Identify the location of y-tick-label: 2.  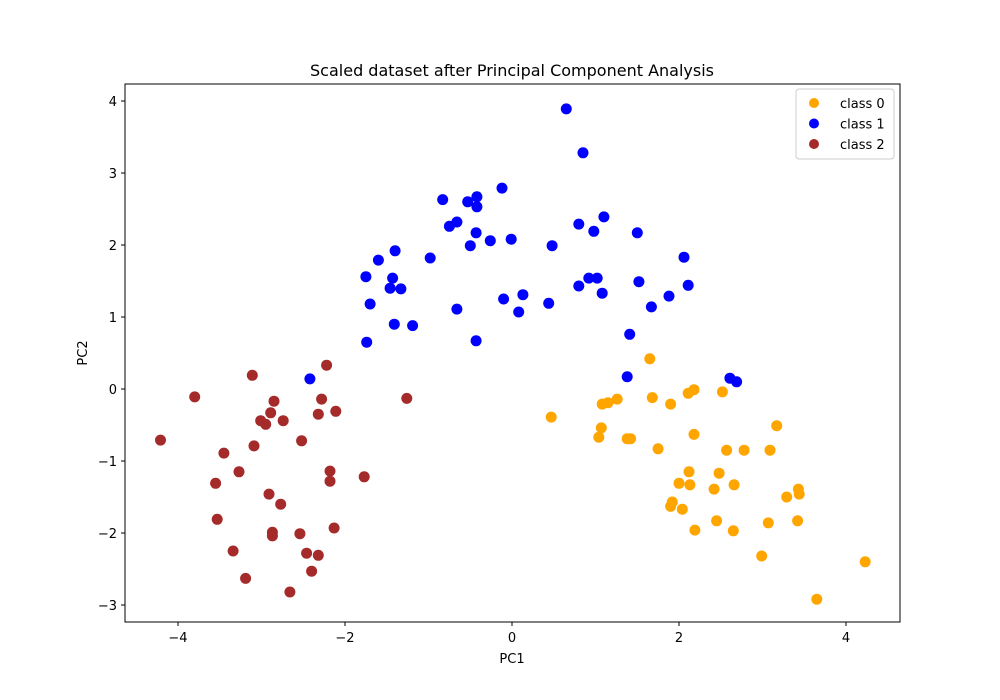
(113, 246).